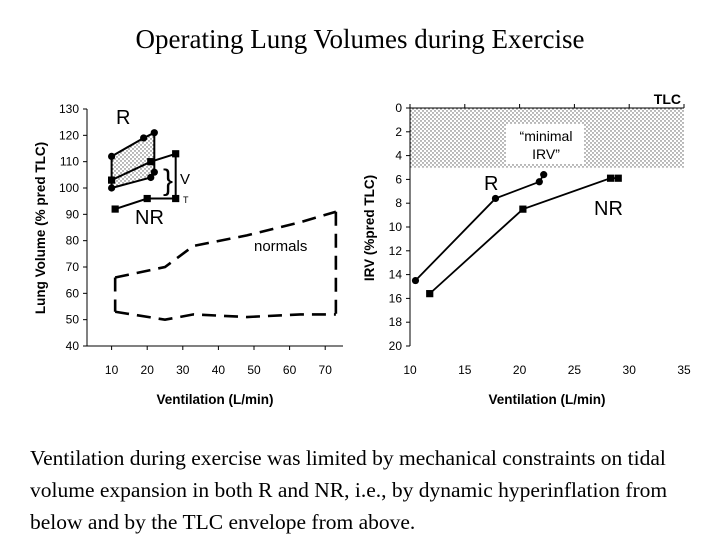 Image resolution: width=720 pixels, height=540 pixels. What do you see at coordinates (280, 246) in the screenshot?
I see `left-label-normals: normals` at bounding box center [280, 246].